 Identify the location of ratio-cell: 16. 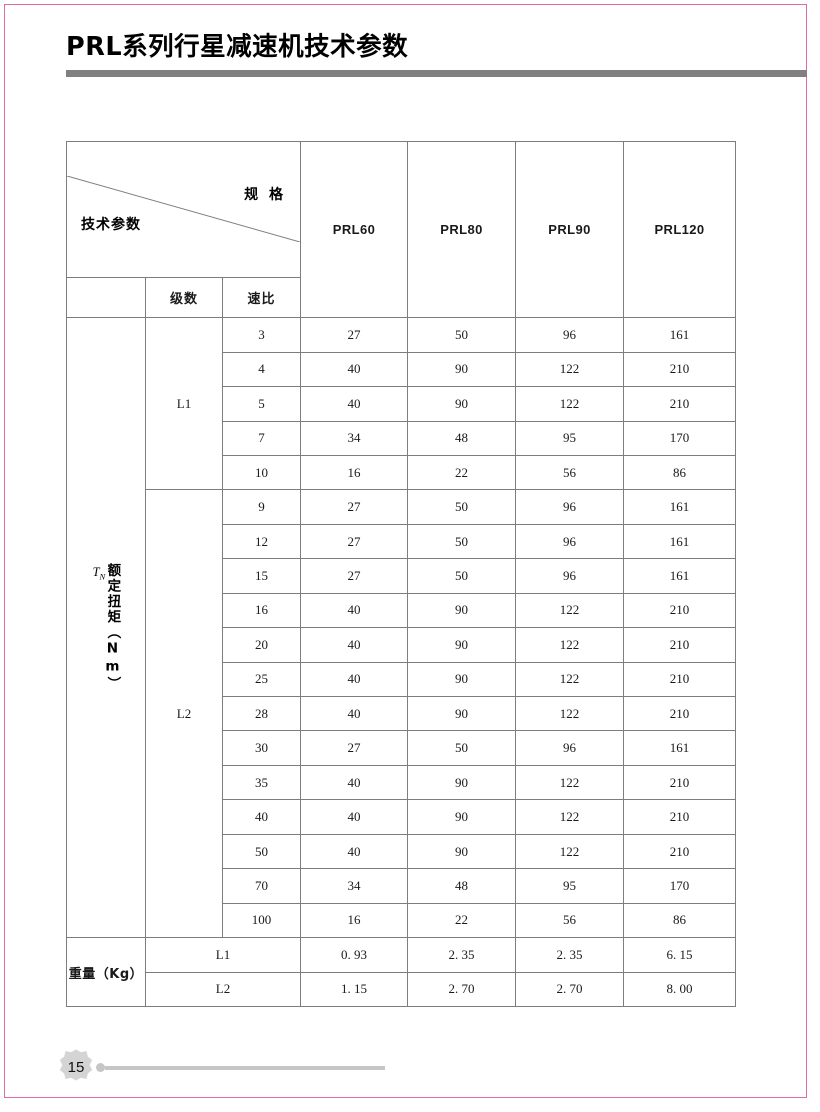
(261, 610).